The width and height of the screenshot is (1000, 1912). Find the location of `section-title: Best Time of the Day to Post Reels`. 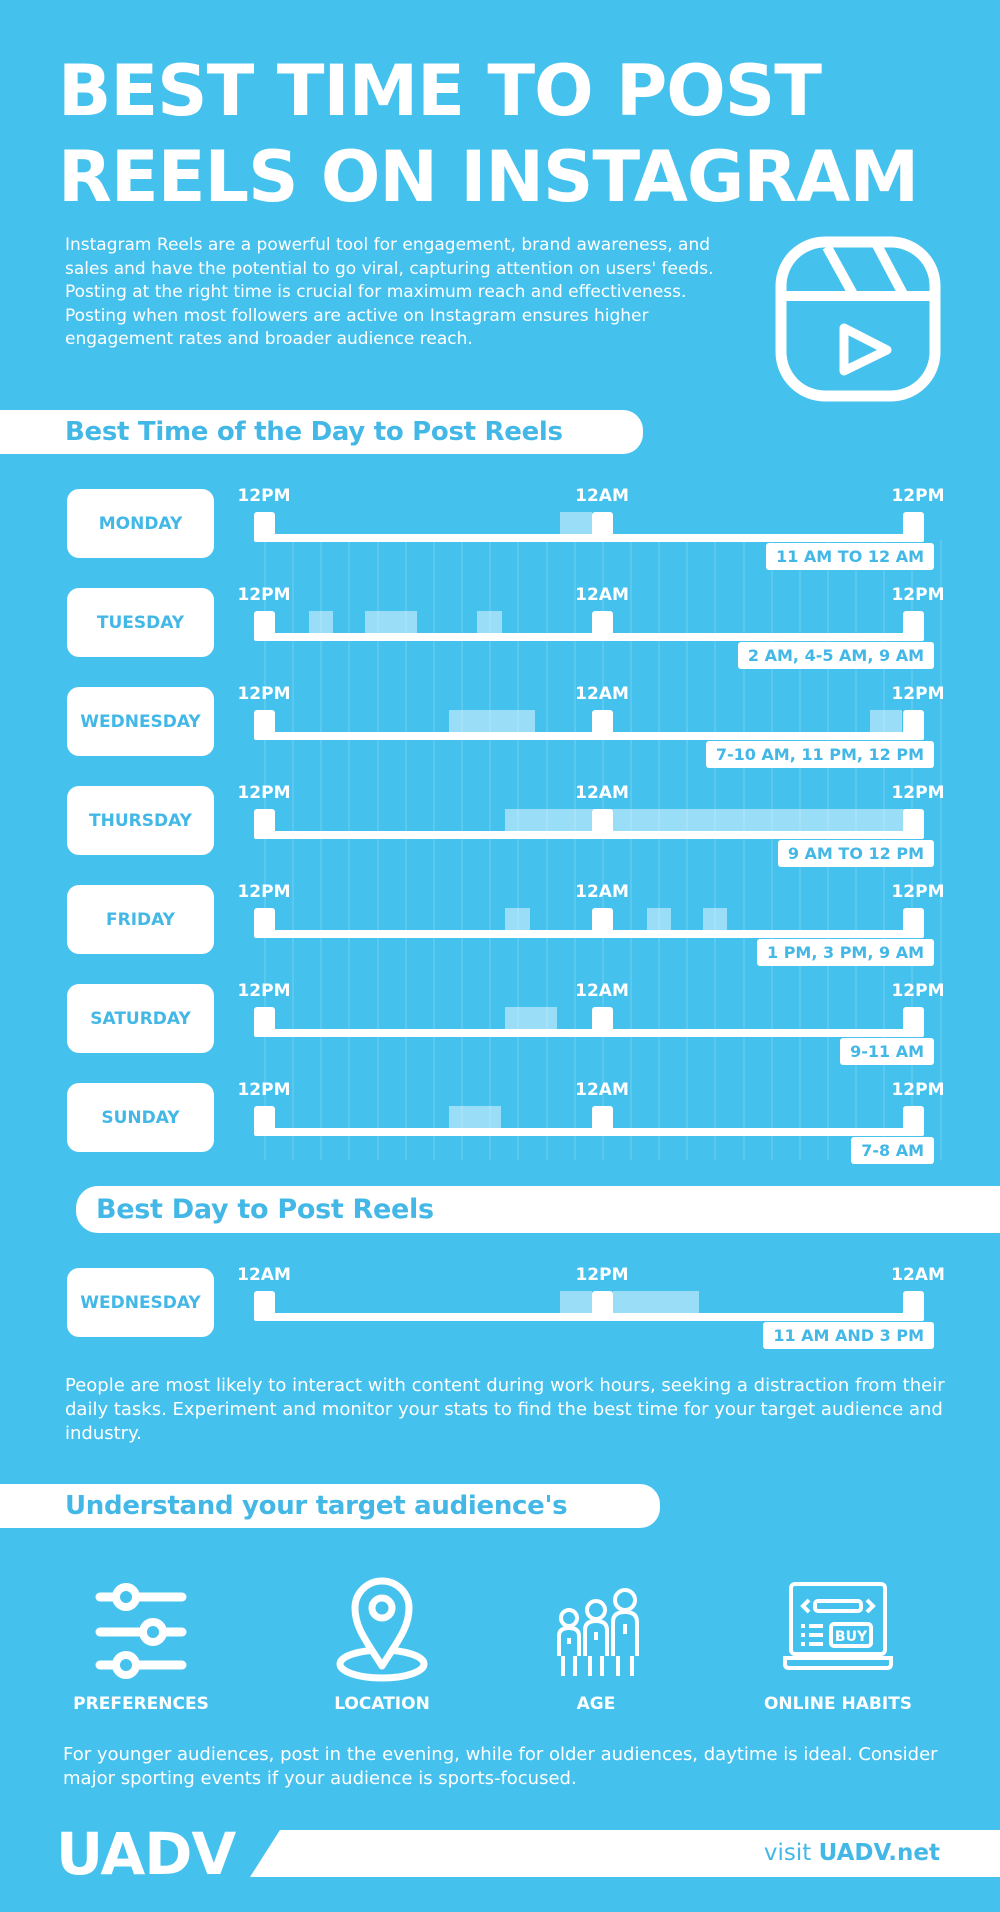

section-title: Best Time of the Day to Post Reels is located at coordinates (314, 432).